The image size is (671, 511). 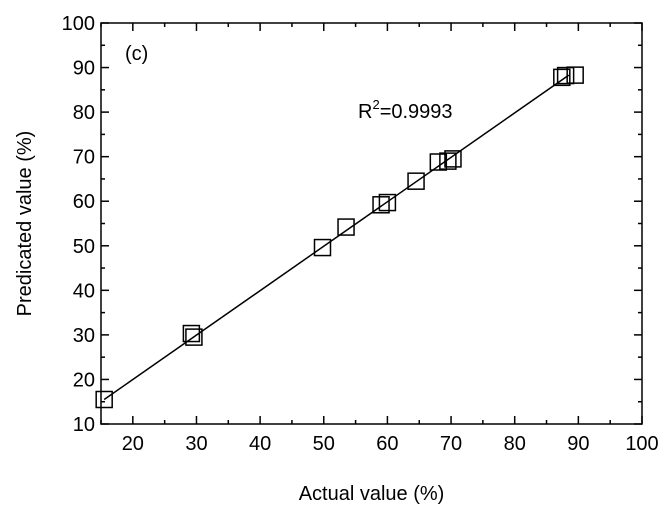 I want to click on x-tick-label: 70, so click(x=451, y=444).